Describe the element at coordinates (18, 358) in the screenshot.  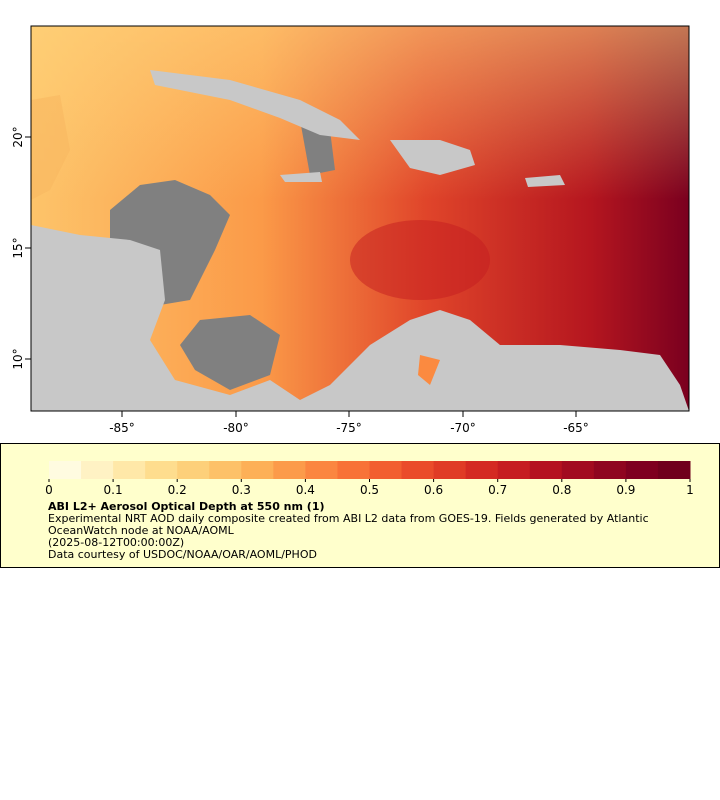
I see `lat-tick-label: 10°` at that location.